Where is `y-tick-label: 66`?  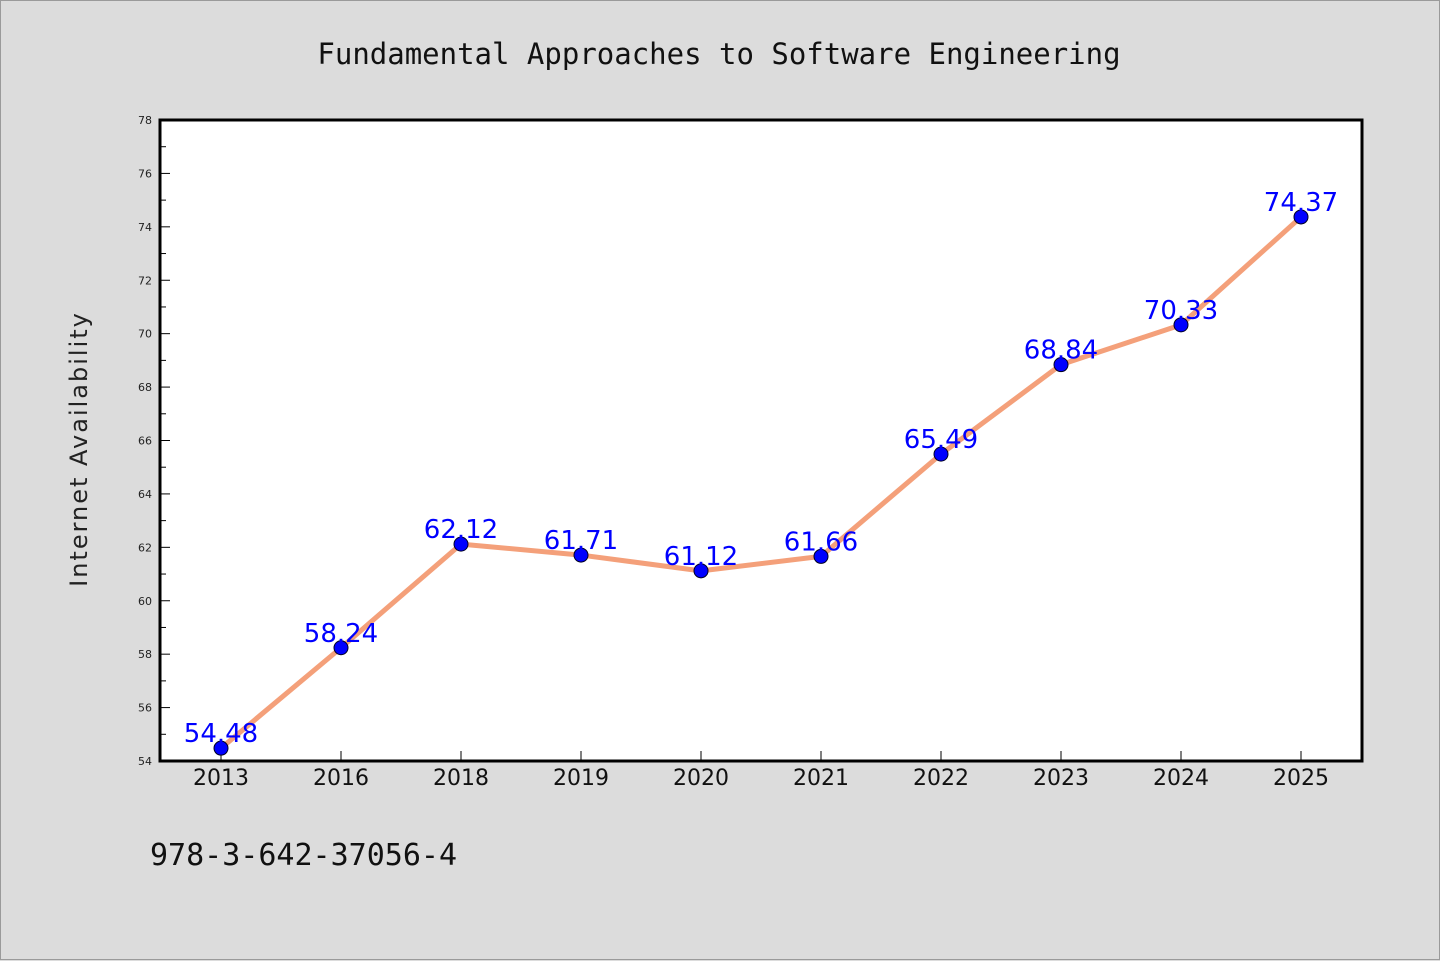
y-tick-label: 66 is located at coordinates (145, 441).